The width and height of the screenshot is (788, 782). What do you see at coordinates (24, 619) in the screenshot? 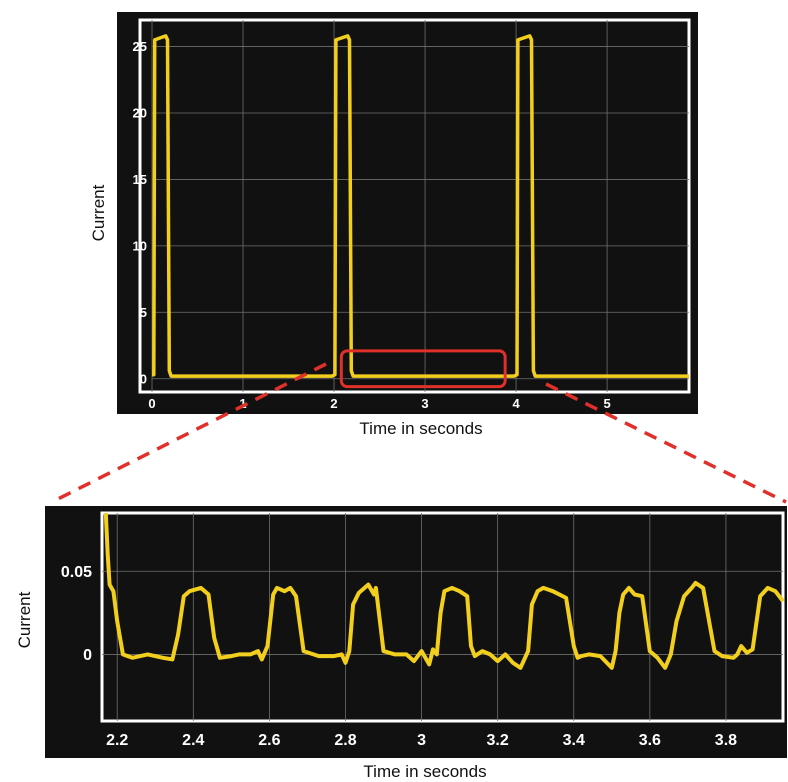
I see `zoomed-y-axis-label: Current` at bounding box center [24, 619].